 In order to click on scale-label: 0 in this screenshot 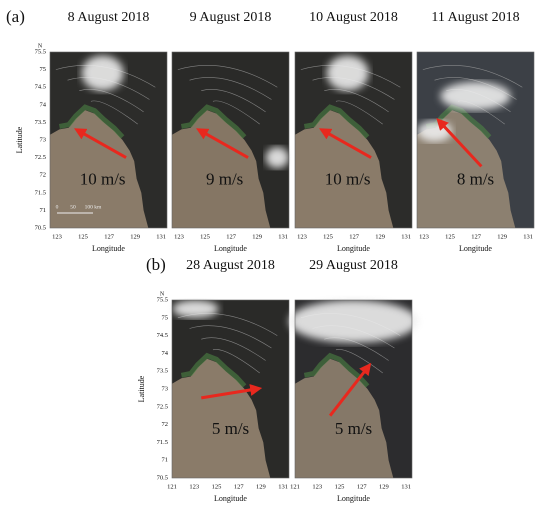, I will do `click(57, 207)`.